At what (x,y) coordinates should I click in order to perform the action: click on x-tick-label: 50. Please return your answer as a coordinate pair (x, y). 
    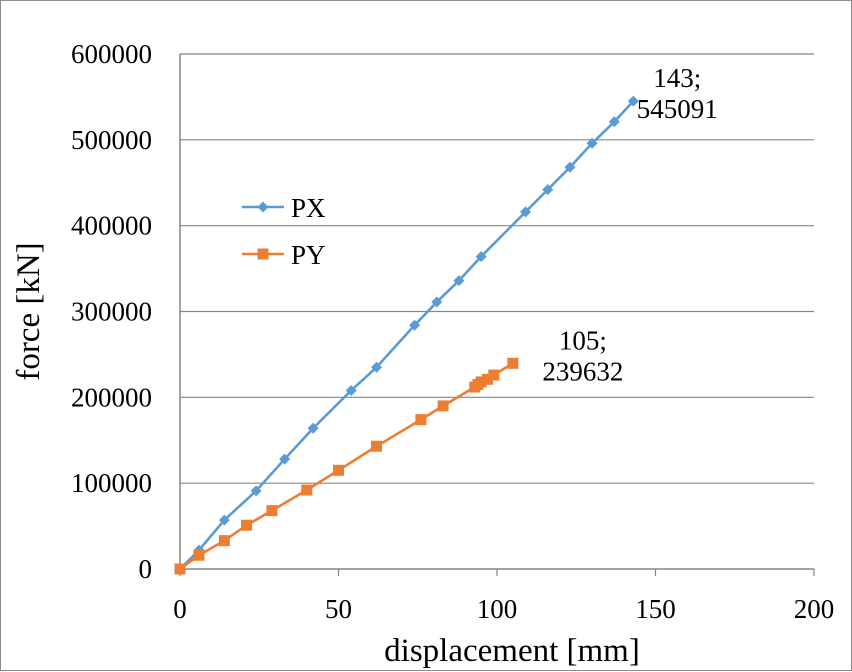
    Looking at the image, I should click on (338, 609).